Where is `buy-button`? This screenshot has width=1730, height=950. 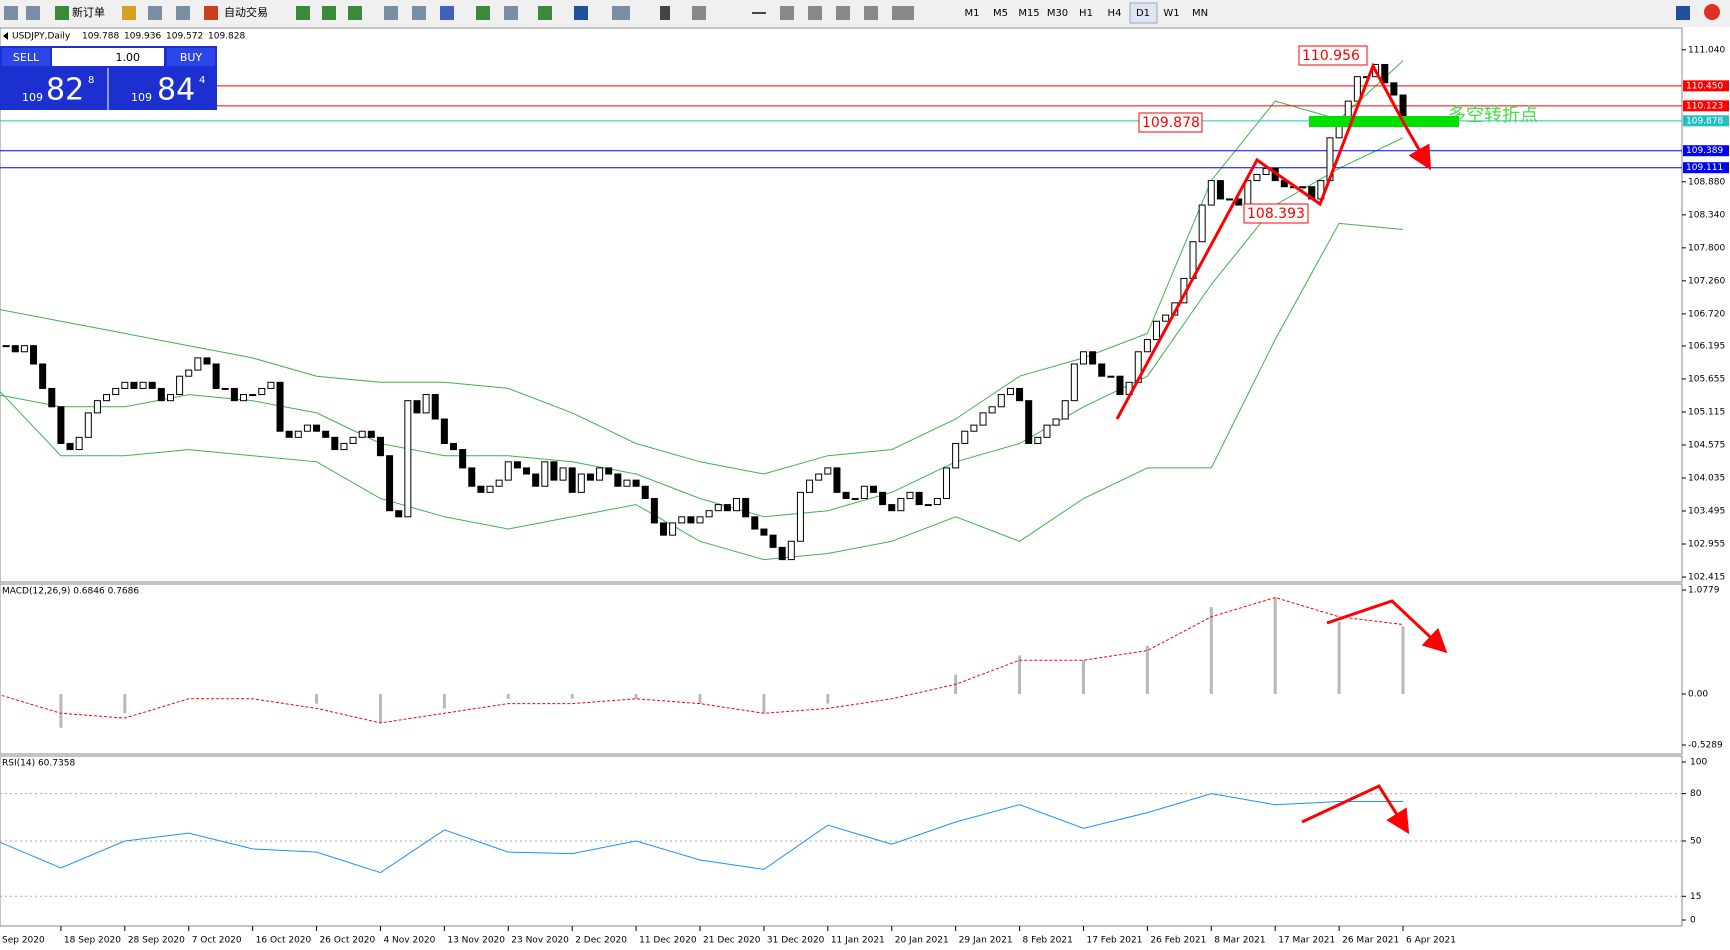 buy-button is located at coordinates (191, 57).